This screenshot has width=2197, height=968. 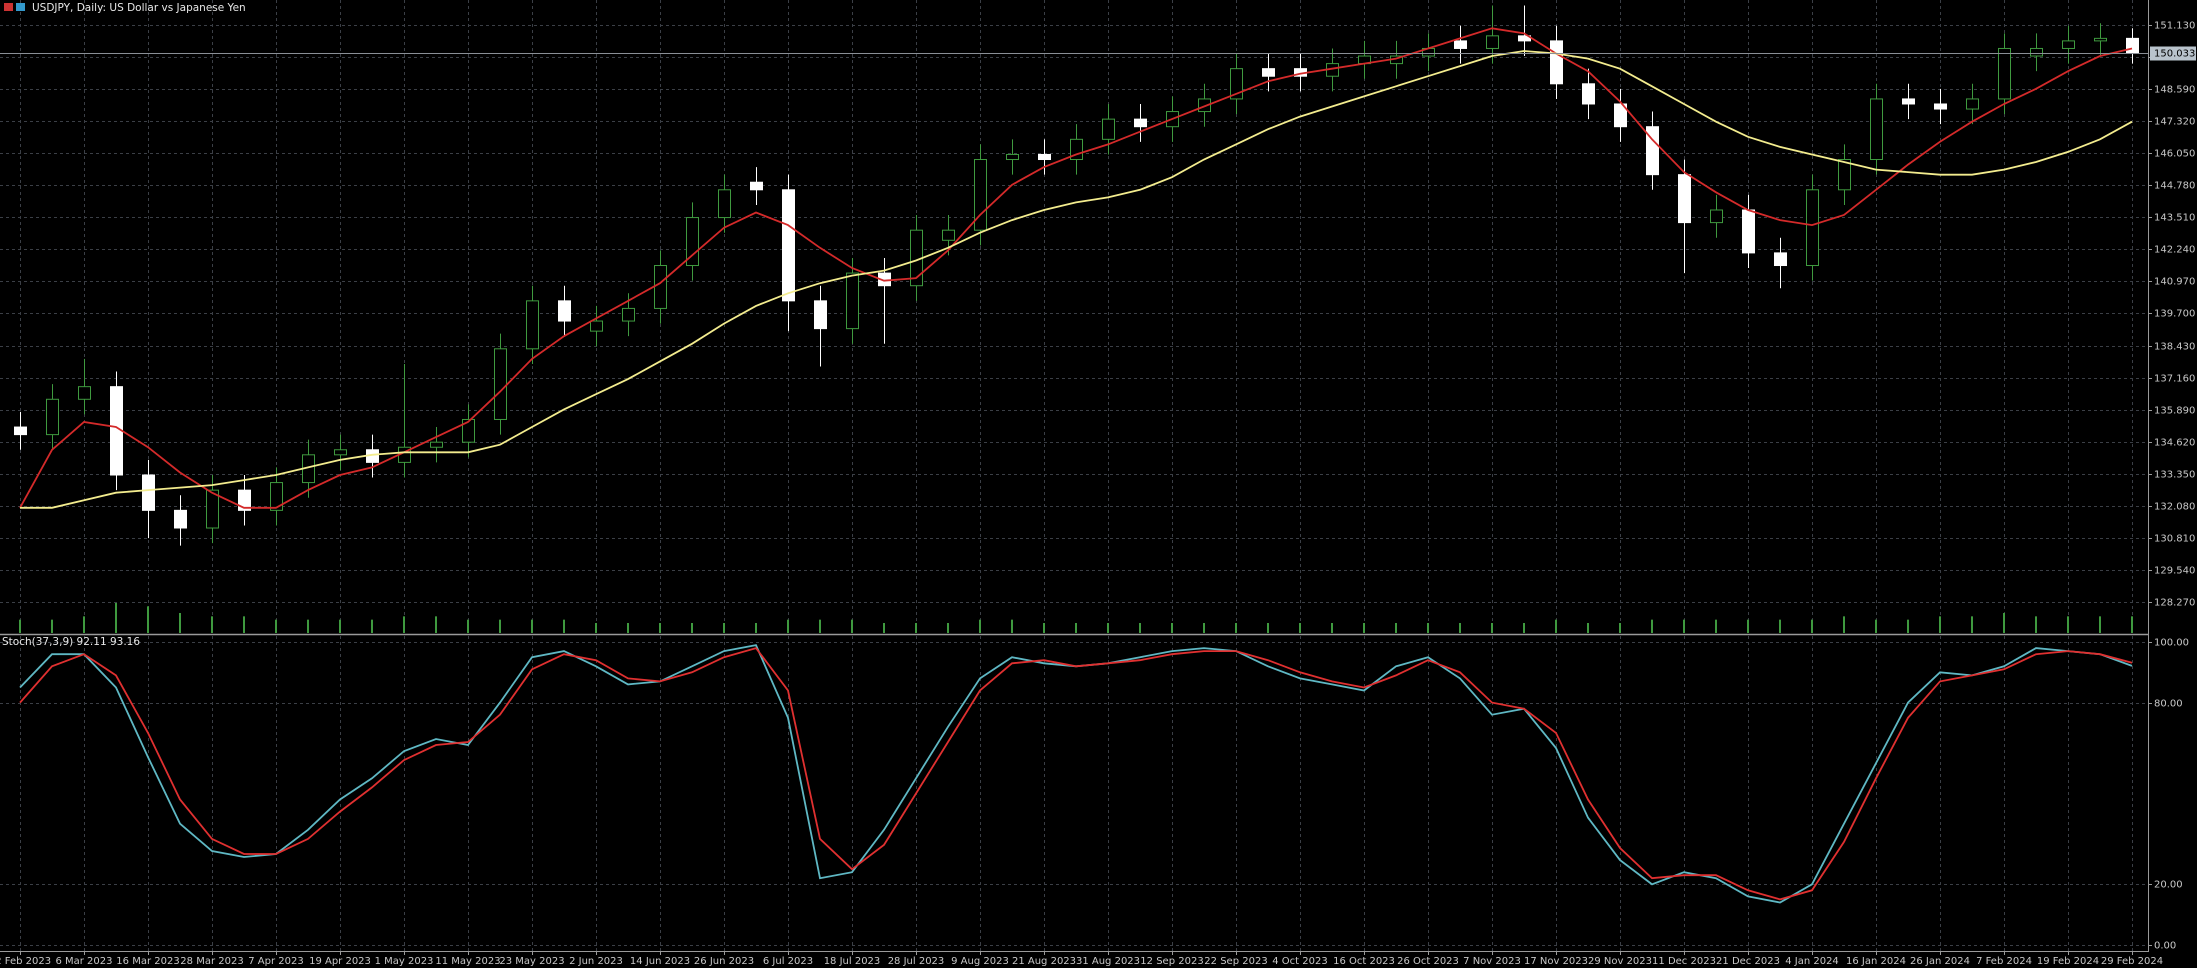 I want to click on x-tick-label: 19 Feb 2024, so click(x=2068, y=961).